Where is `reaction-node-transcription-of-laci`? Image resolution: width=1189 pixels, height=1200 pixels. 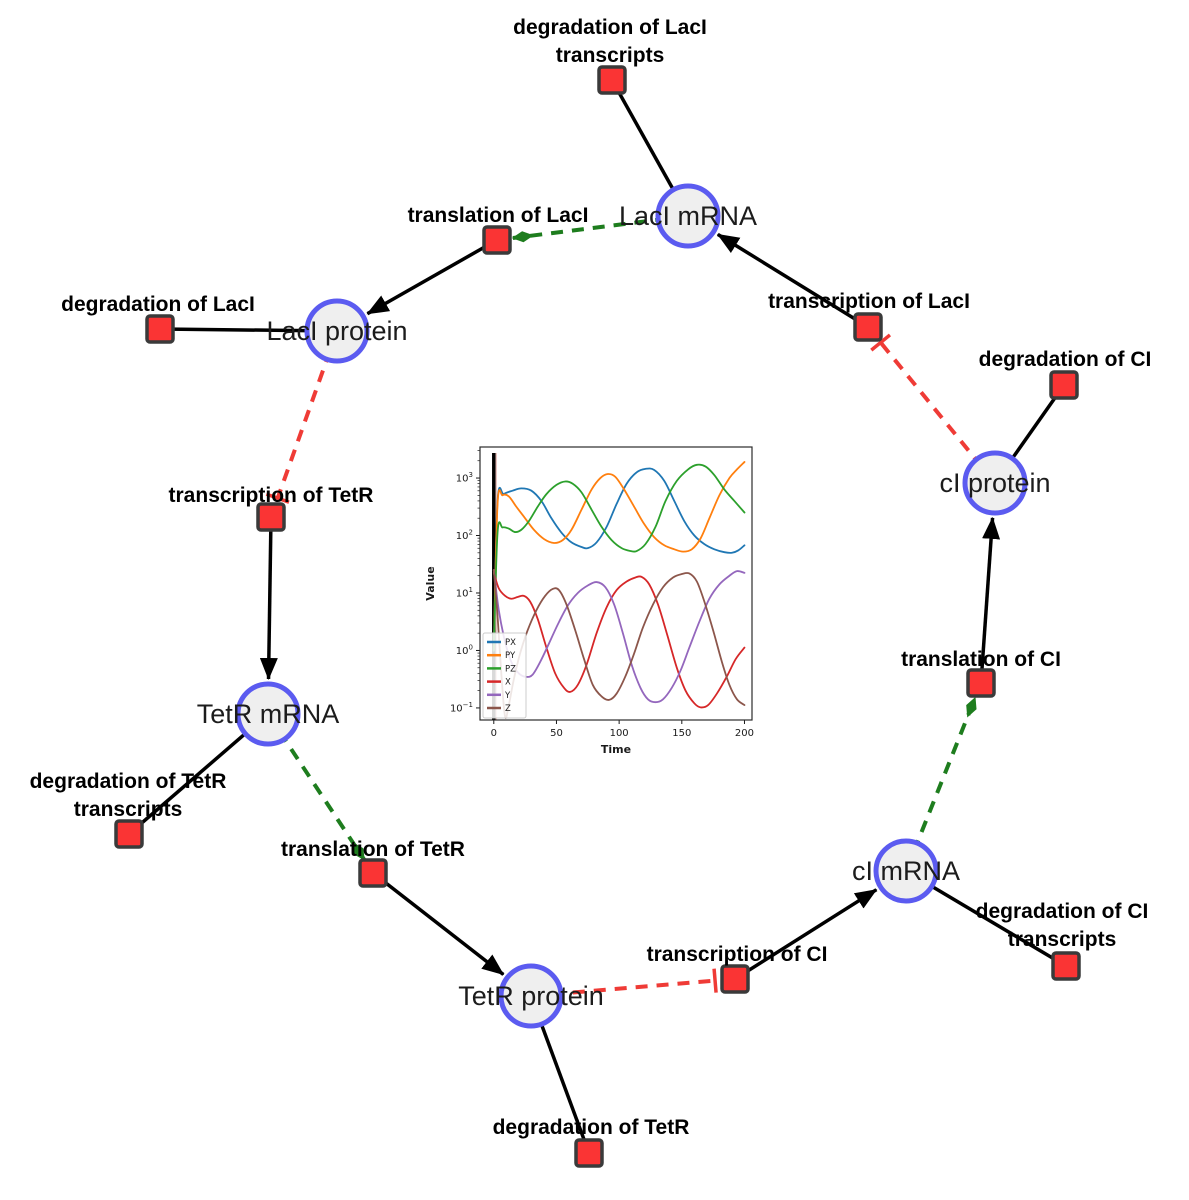 reaction-node-transcription-of-laci is located at coordinates (868, 327).